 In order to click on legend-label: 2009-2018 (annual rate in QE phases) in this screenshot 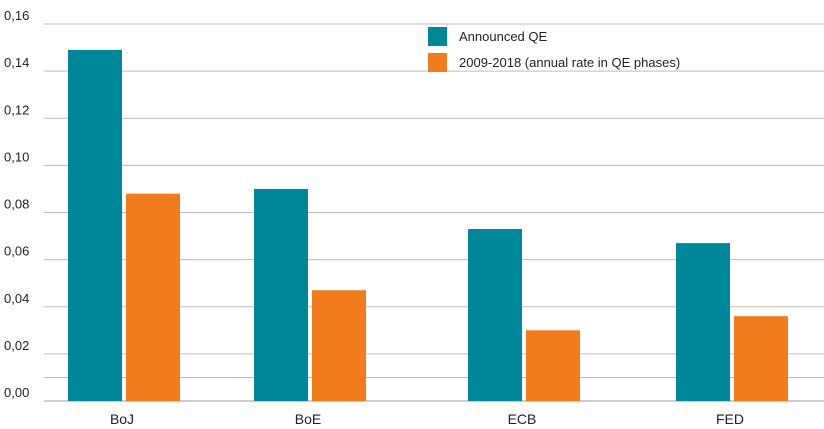, I will do `click(569, 62)`.